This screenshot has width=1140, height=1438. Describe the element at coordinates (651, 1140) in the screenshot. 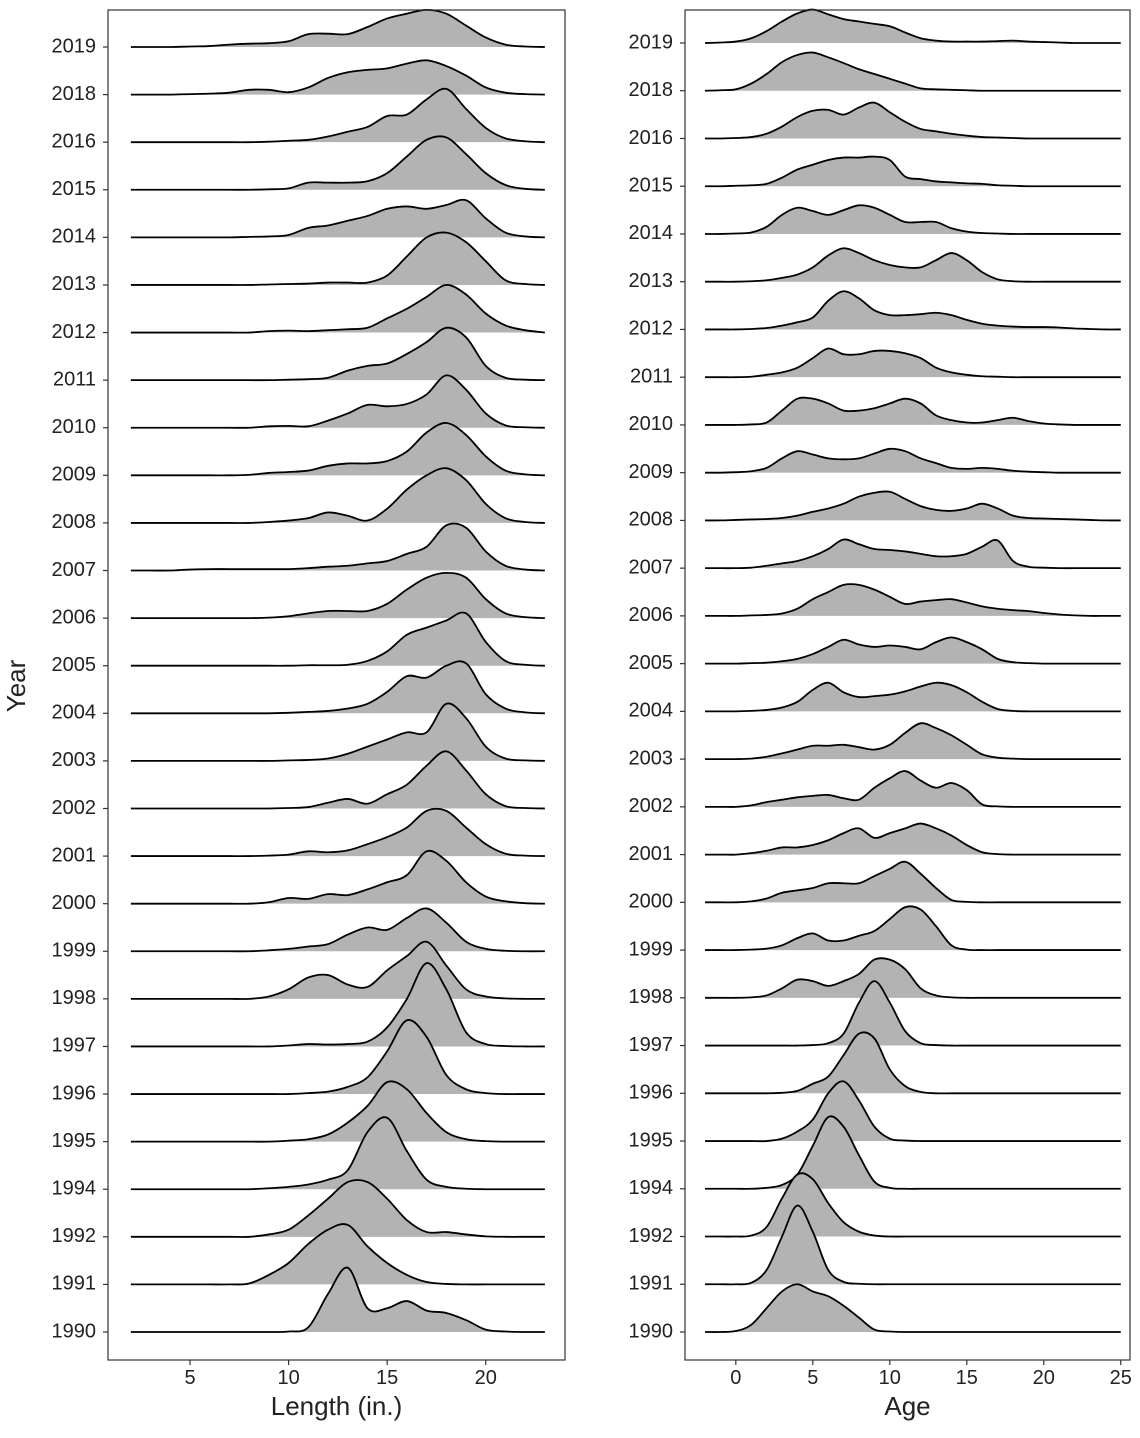

I see `y-tick-label: 1995` at that location.